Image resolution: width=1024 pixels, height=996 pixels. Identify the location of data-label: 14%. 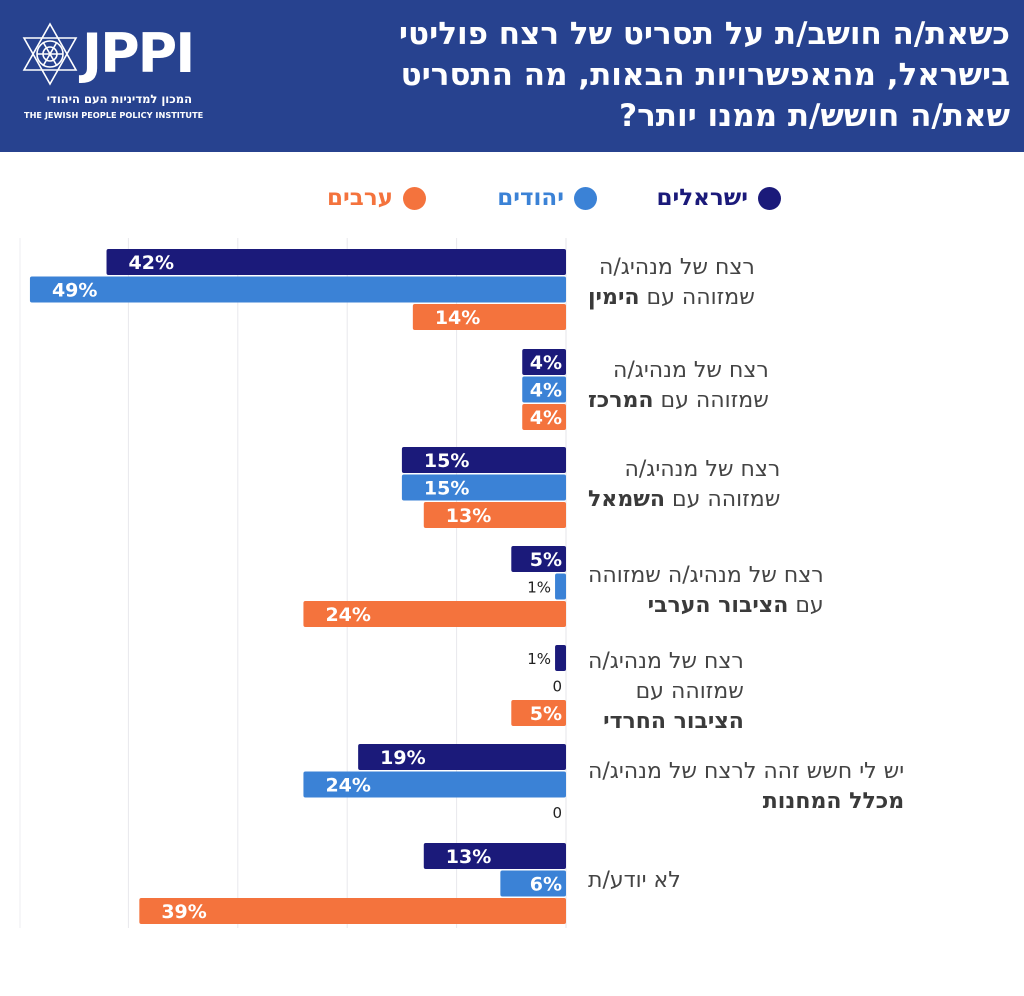
(457, 318).